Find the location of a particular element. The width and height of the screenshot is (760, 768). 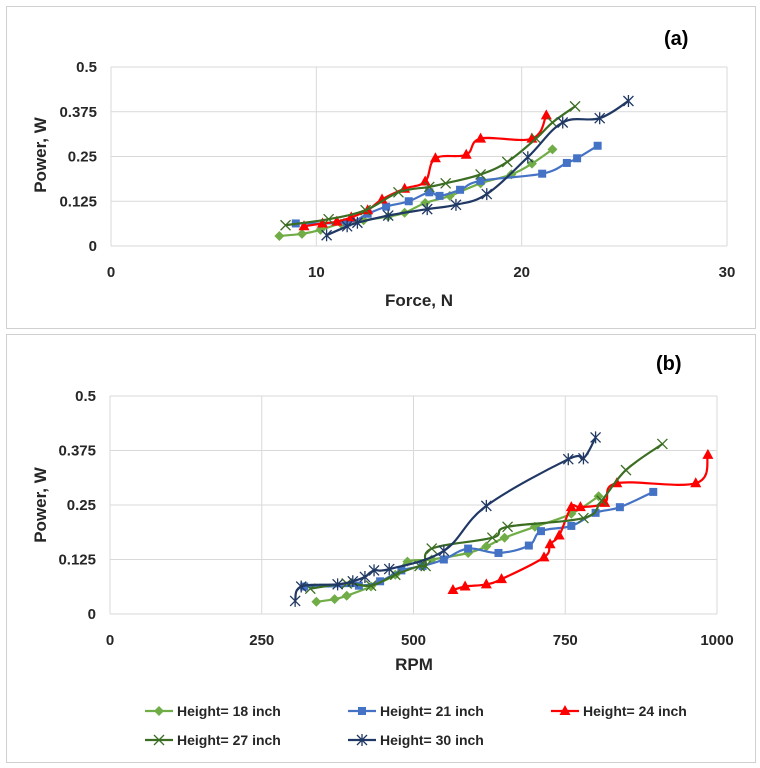

legend-marker-h27 is located at coordinates (159, 740).